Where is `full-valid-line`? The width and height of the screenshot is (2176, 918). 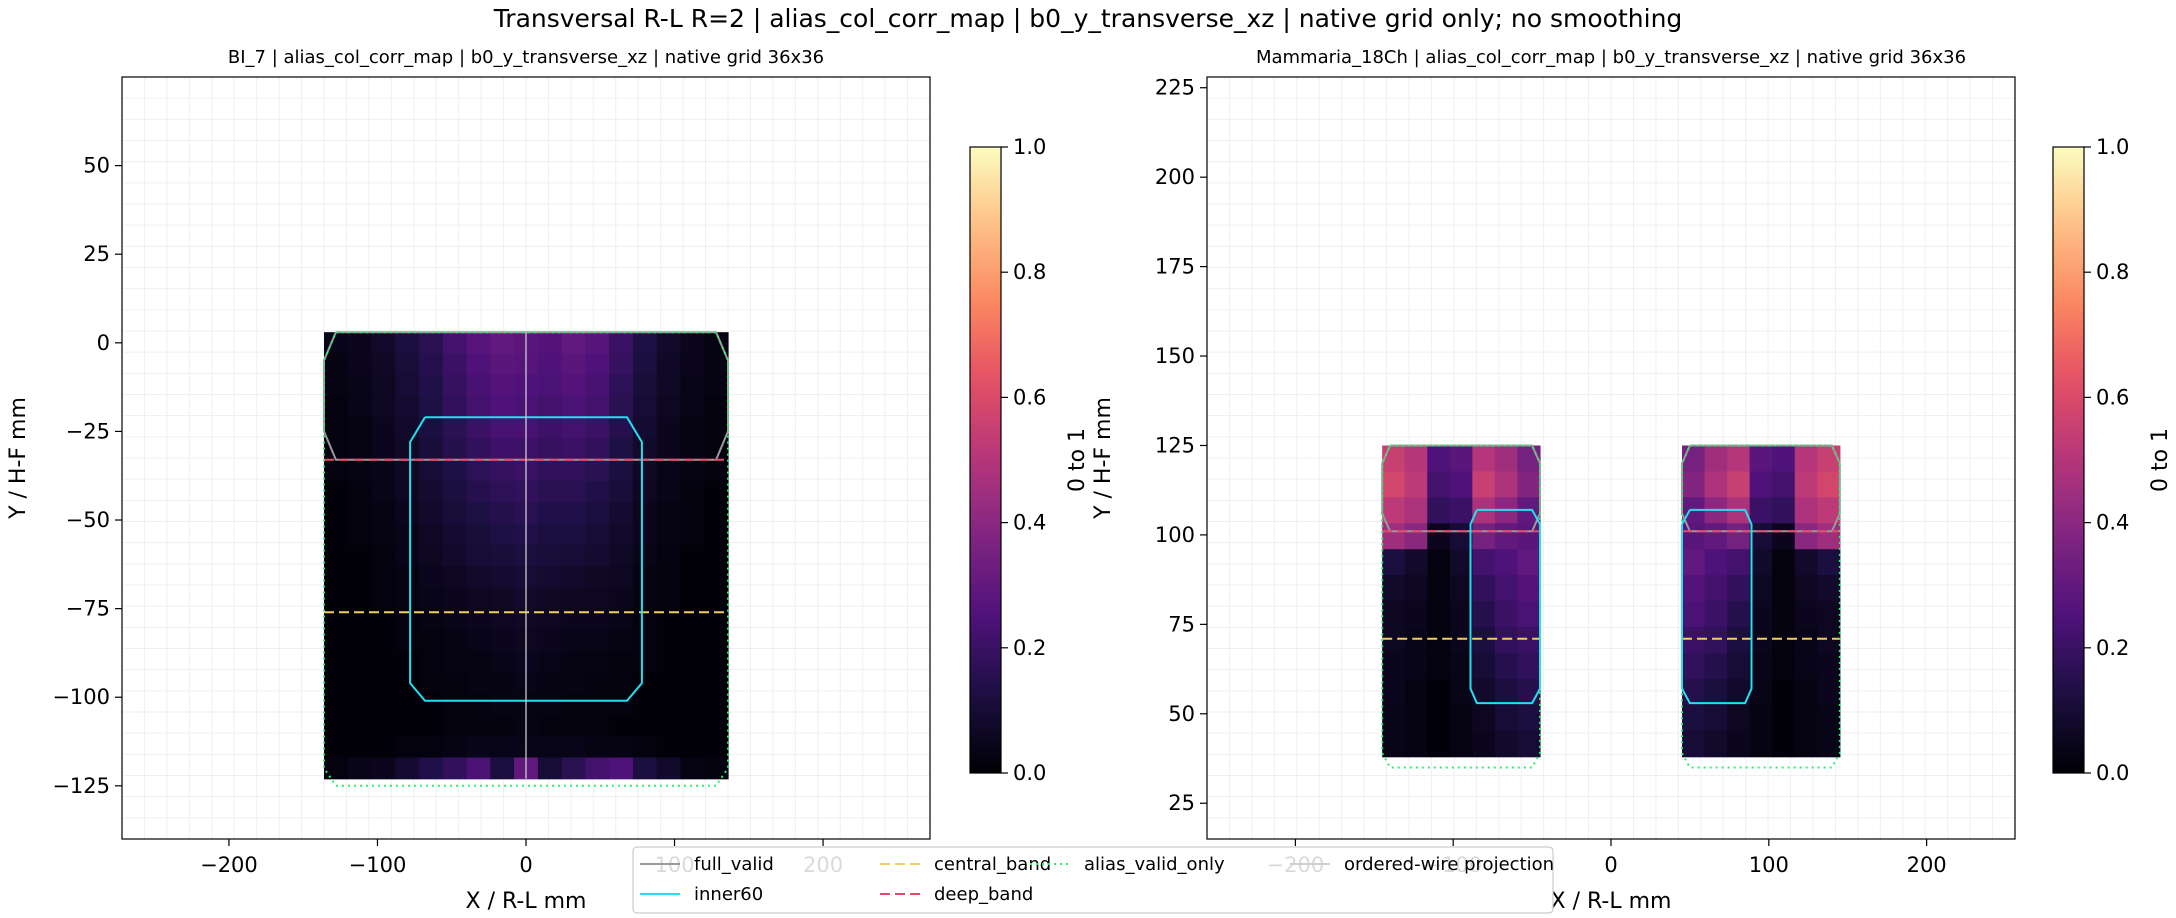
full-valid-line is located at coordinates (1761, 488).